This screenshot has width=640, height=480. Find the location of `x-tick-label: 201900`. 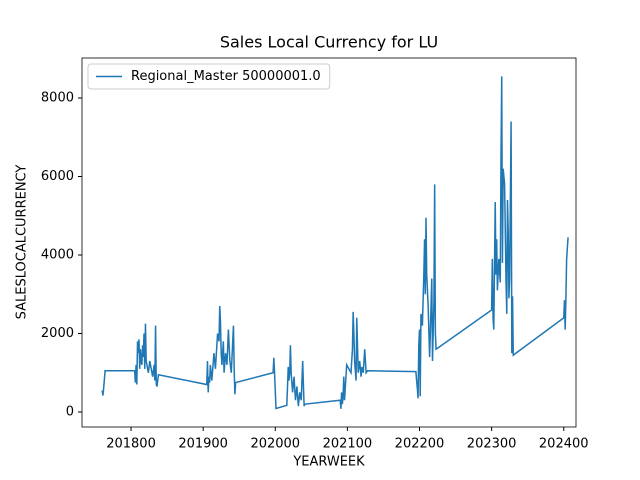

x-tick-label: 201900 is located at coordinates (203, 444).